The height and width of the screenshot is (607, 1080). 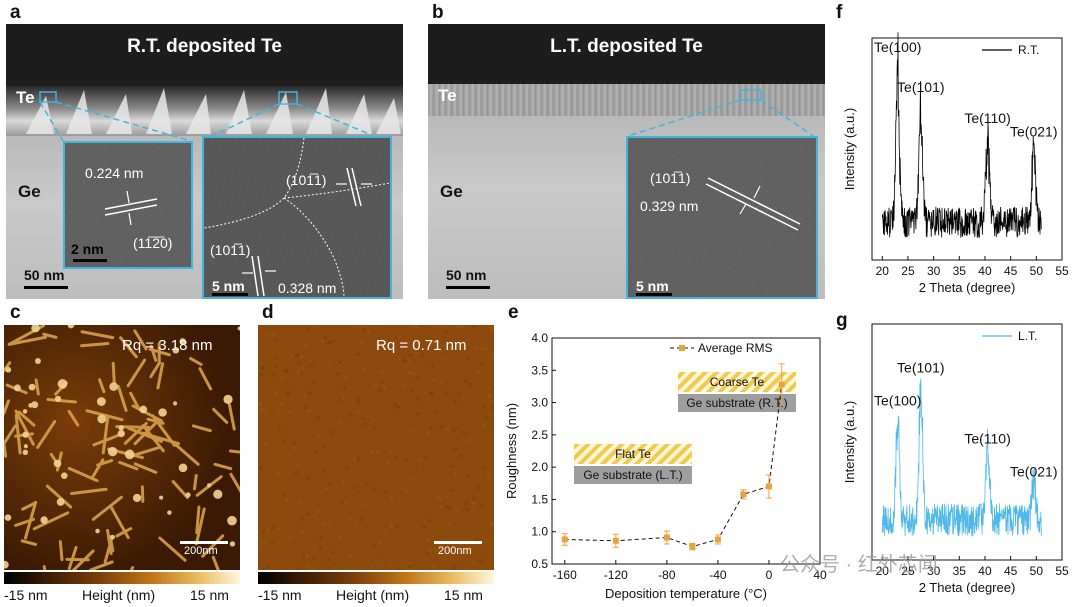 I want to click on substrate-label-lt: Ge, so click(x=451, y=191).